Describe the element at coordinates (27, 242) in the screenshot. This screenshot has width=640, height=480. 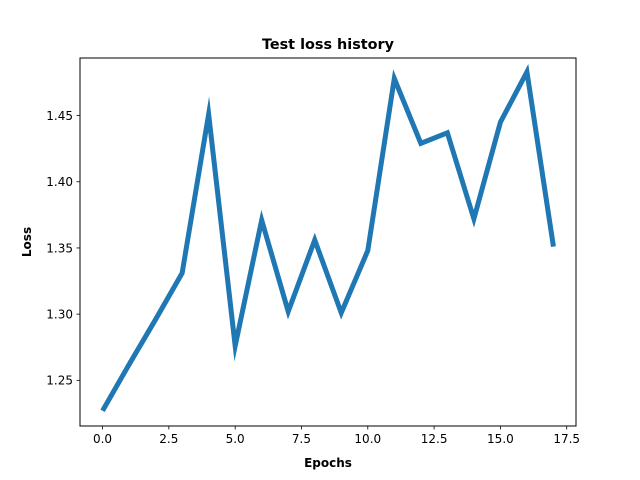
I see `y-axis-label: Loss` at that location.